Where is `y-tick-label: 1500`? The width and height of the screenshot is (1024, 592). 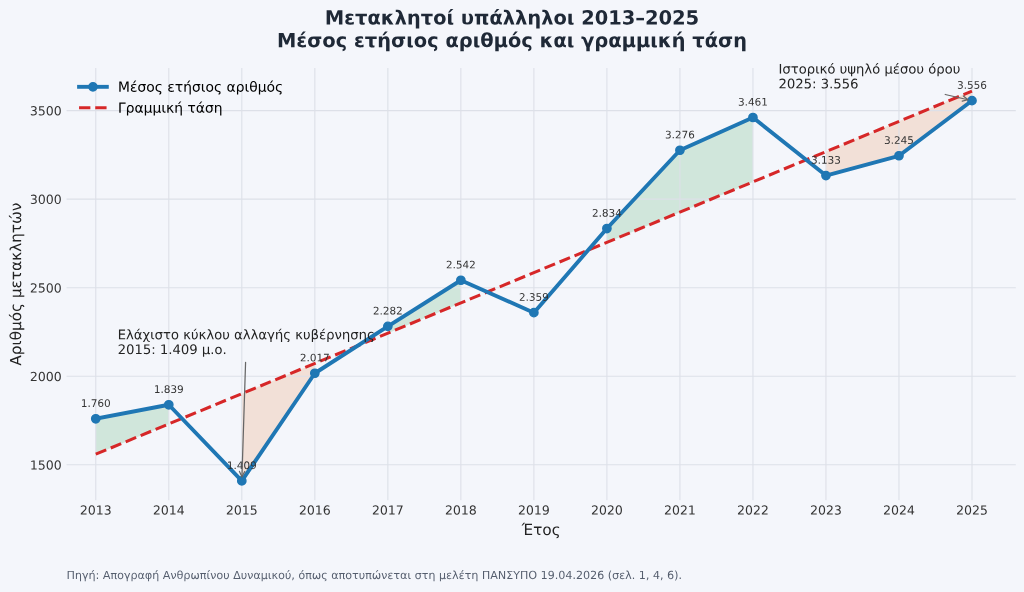
y-tick-label: 1500 is located at coordinates (46, 465).